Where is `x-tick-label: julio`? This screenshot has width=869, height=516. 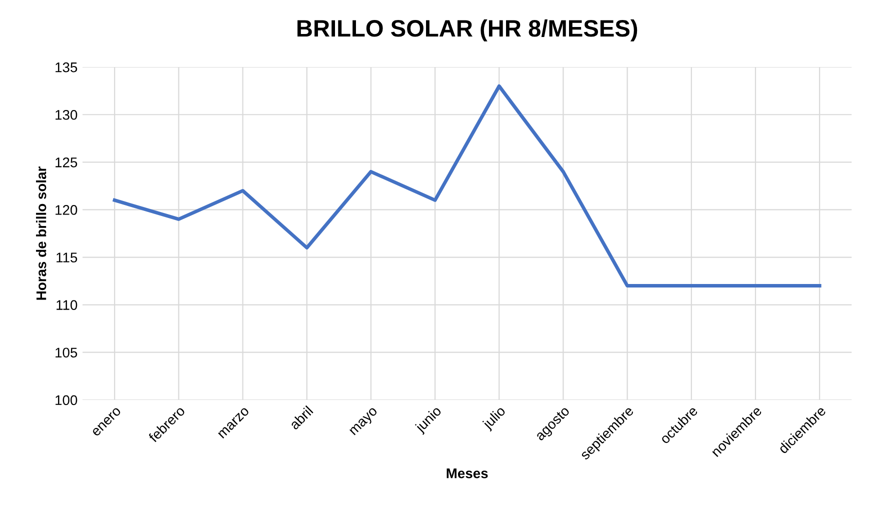
x-tick-label: julio is located at coordinates (494, 418).